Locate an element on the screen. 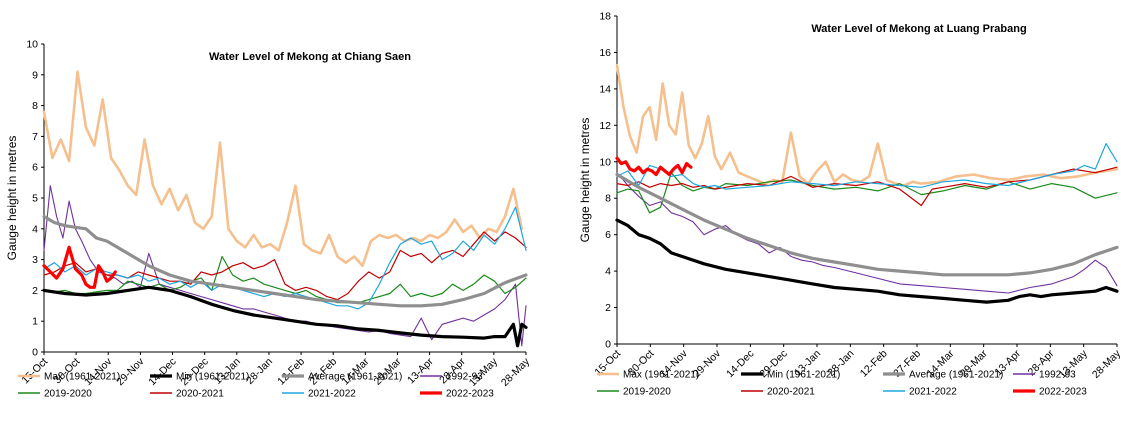 This screenshot has height=427, width=1121. y-tick-label: 18 is located at coordinates (605, 17).